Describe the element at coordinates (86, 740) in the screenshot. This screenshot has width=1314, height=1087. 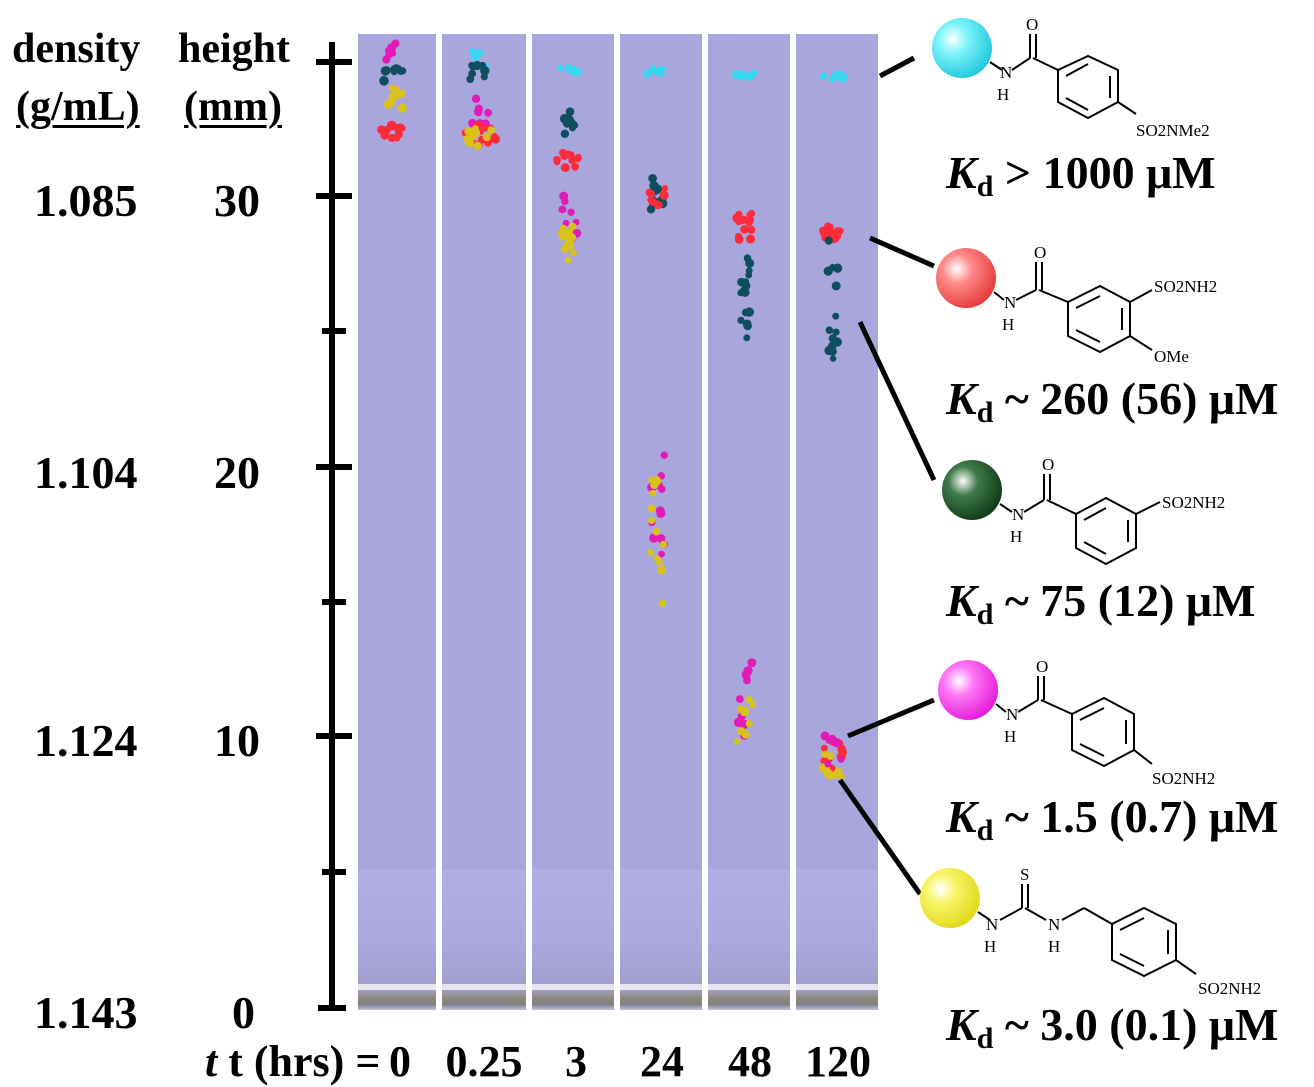
I see `density-tick-label: 1.124` at that location.